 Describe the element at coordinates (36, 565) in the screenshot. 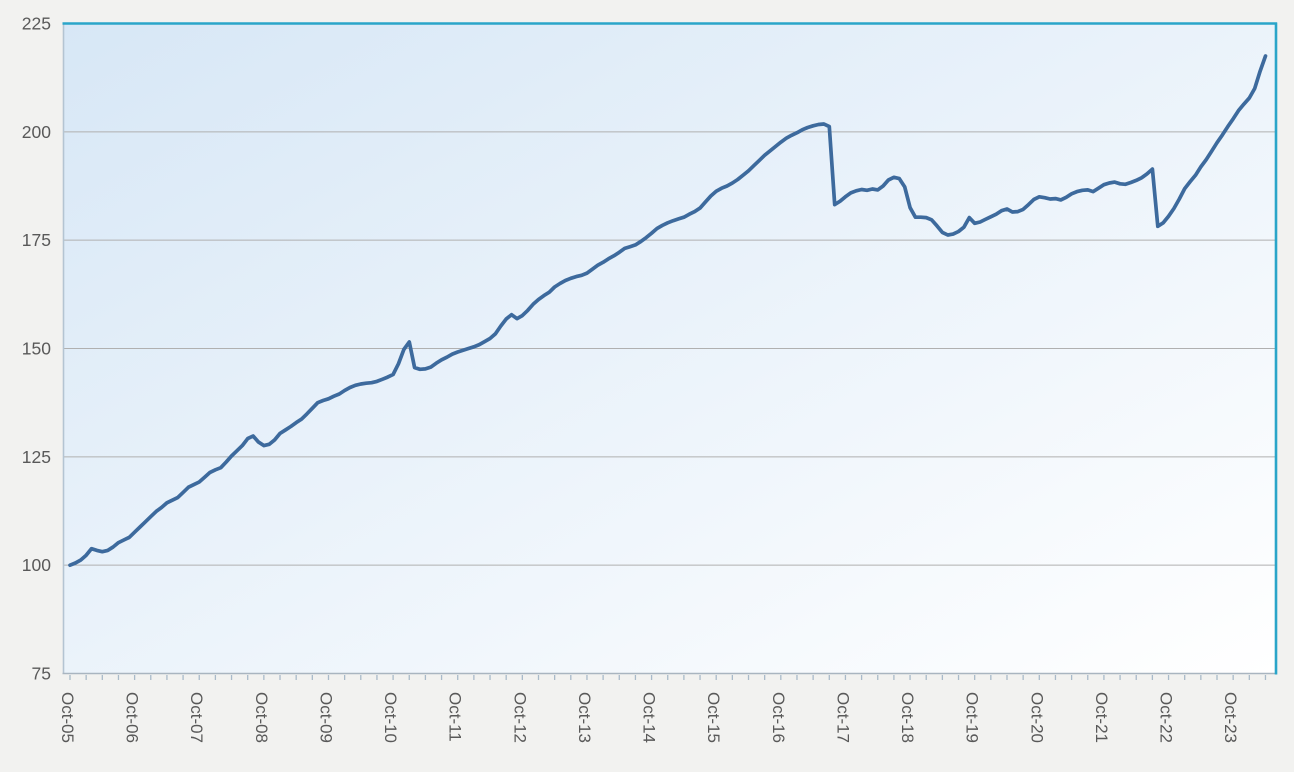

I see `svg-text: 100` at that location.